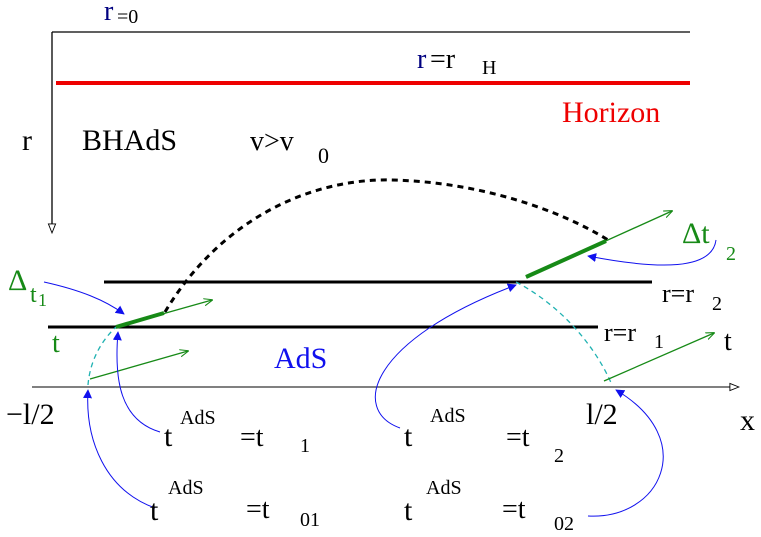 The width and height of the screenshot is (761, 537). What do you see at coordinates (109, 13) in the screenshot?
I see `r-zero-label: r` at bounding box center [109, 13].